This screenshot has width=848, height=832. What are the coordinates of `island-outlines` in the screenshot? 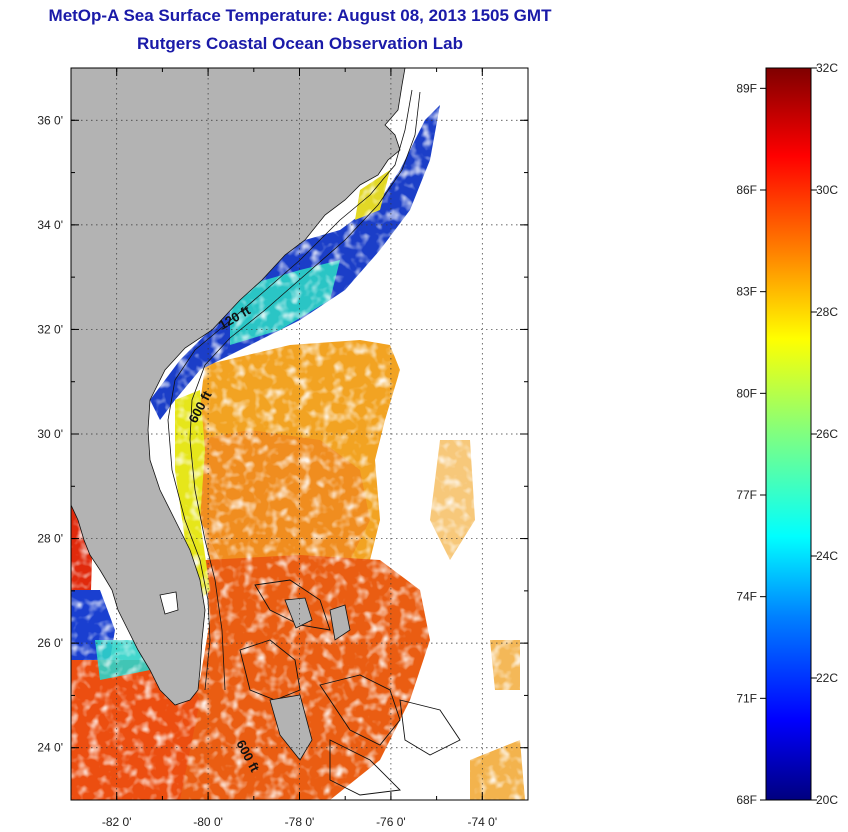 It's located at (350, 687).